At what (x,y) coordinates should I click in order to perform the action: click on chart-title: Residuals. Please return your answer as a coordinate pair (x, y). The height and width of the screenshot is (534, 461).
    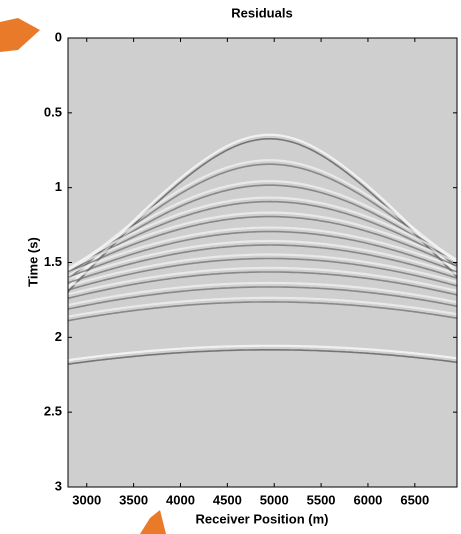
    Looking at the image, I should click on (261, 12).